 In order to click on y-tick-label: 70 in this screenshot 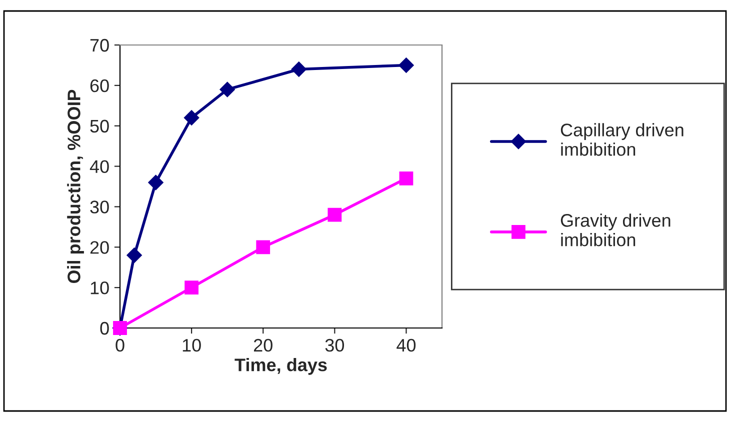, I will do `click(99, 45)`.